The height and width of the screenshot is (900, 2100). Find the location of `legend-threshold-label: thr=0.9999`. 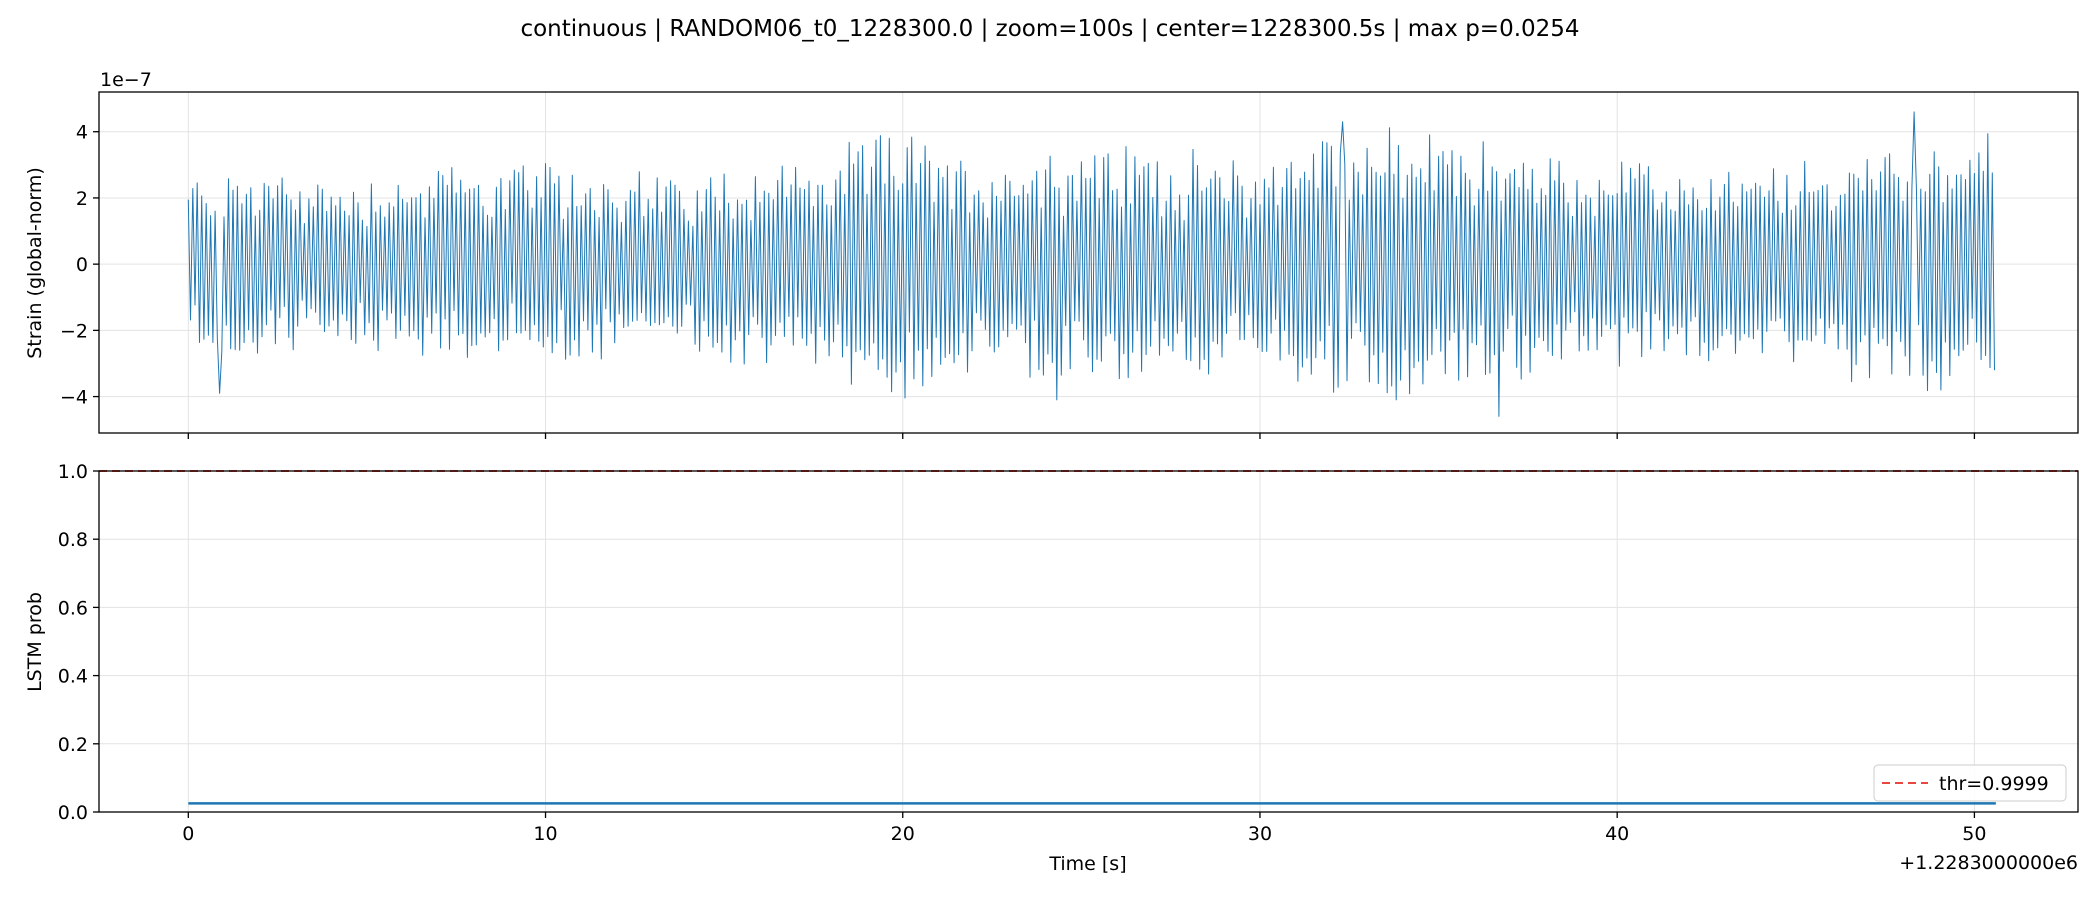

legend-threshold-label: thr=0.9999 is located at coordinates (1994, 784).